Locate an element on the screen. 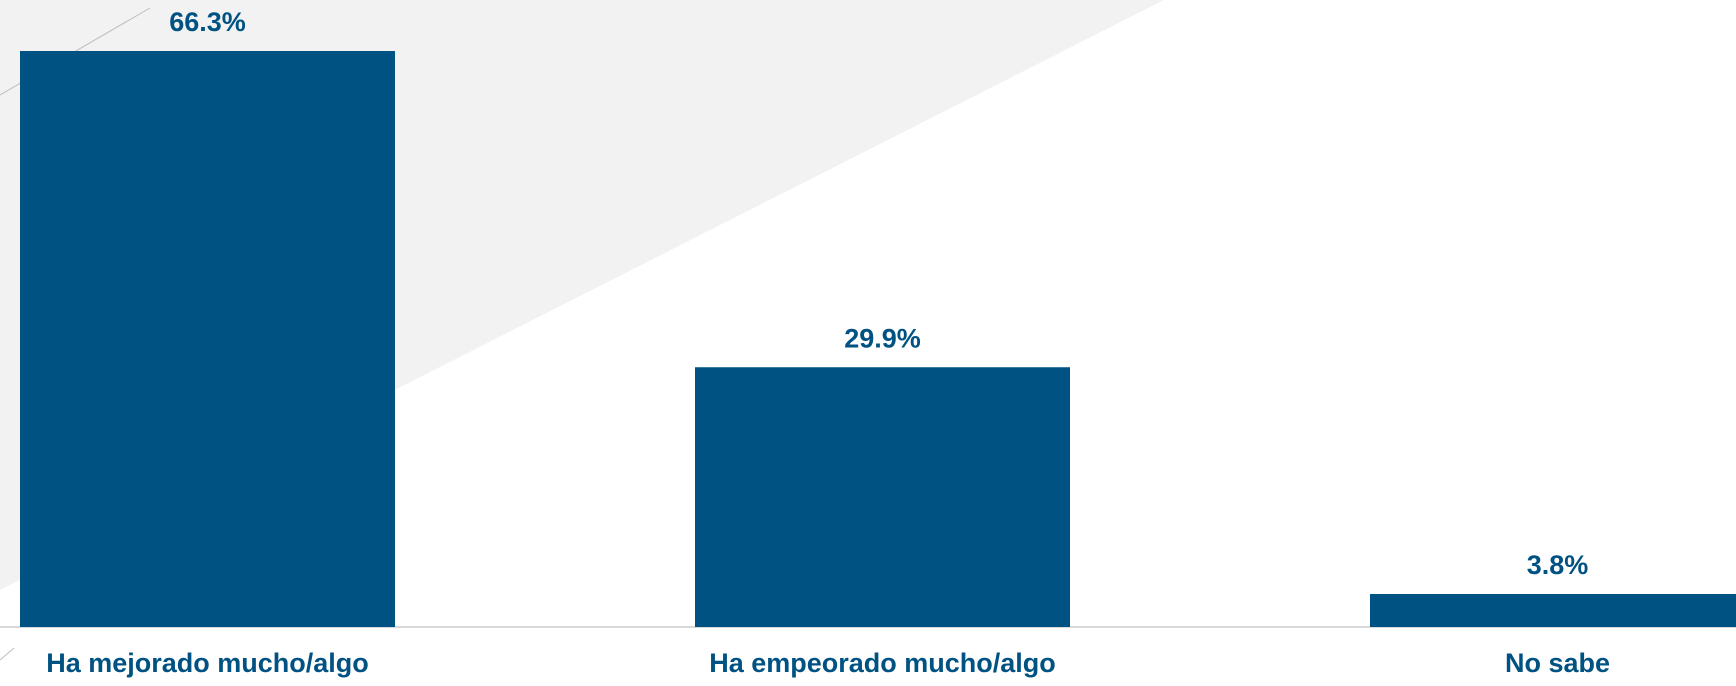 This screenshot has height=686, width=1736. value-label: 3.8% is located at coordinates (1558, 565).